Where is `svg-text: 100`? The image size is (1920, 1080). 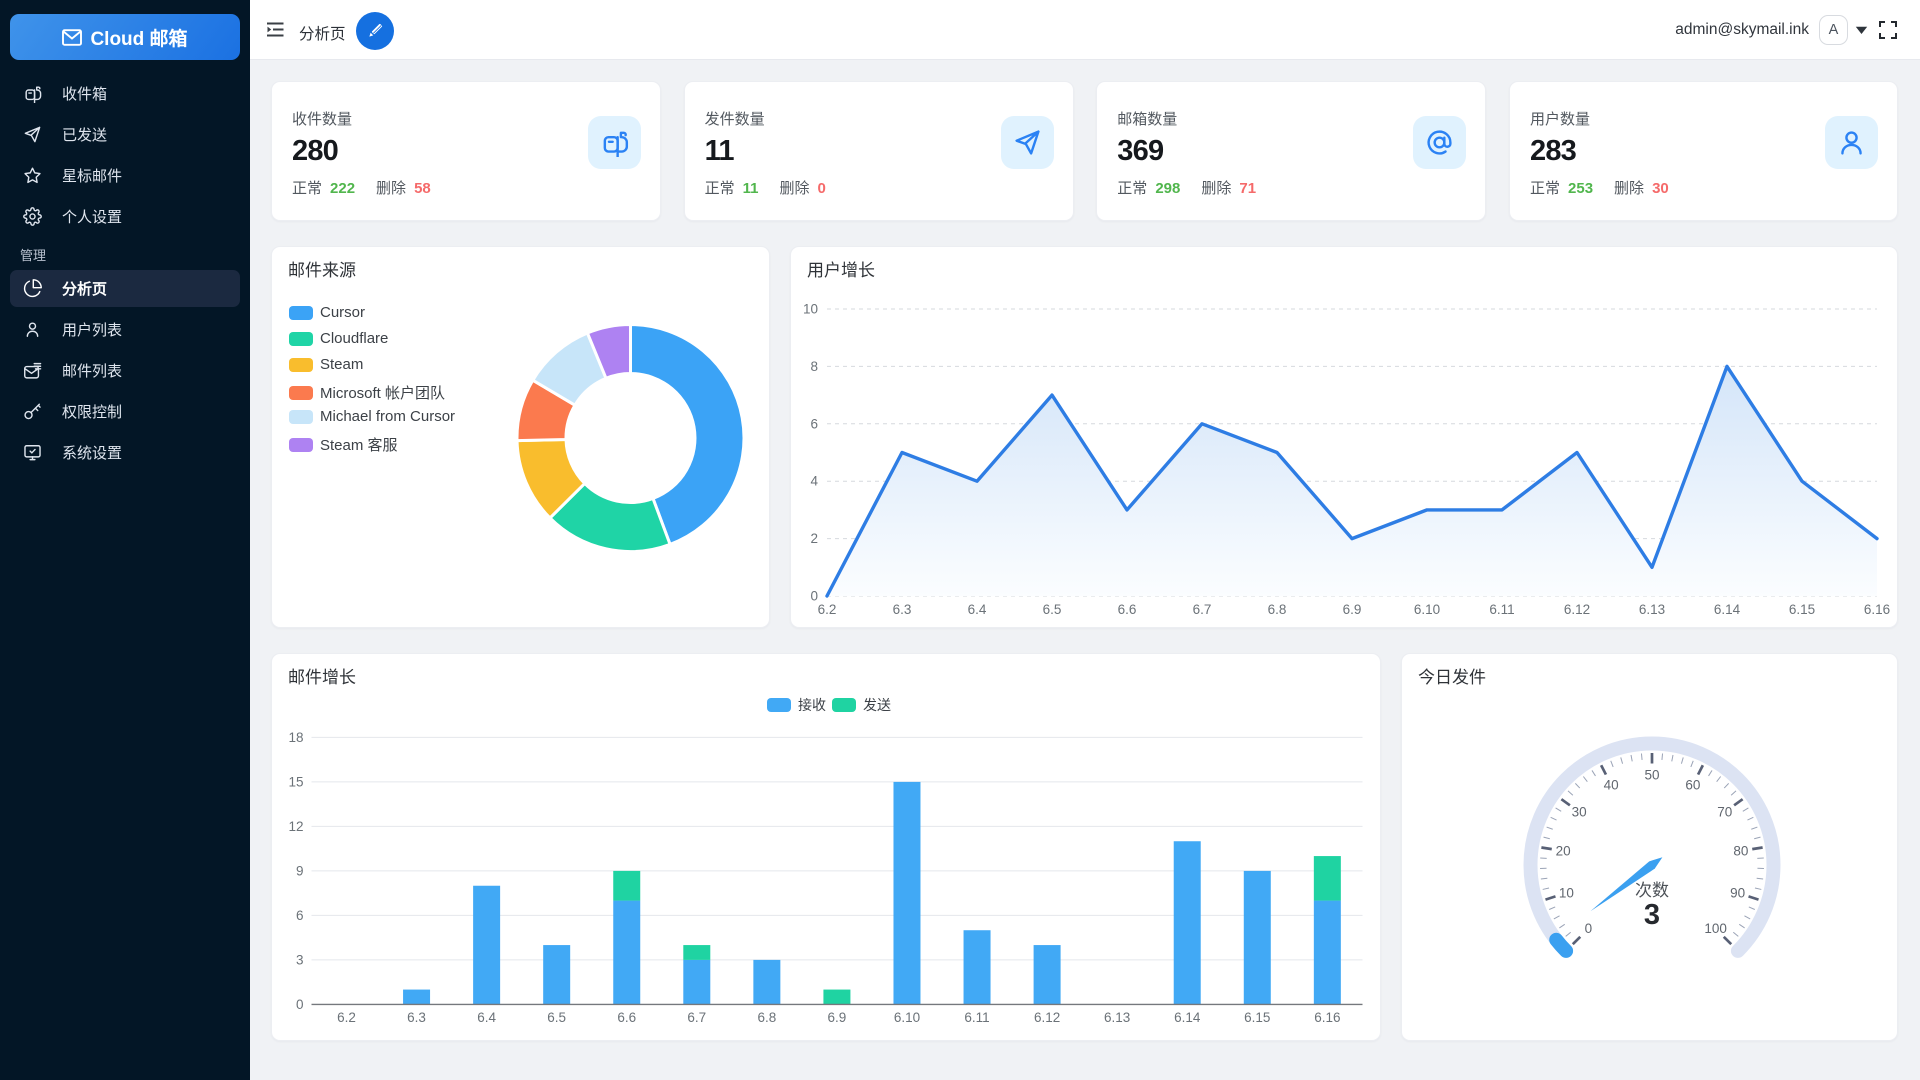 svg-text: 100 is located at coordinates (1715, 928).